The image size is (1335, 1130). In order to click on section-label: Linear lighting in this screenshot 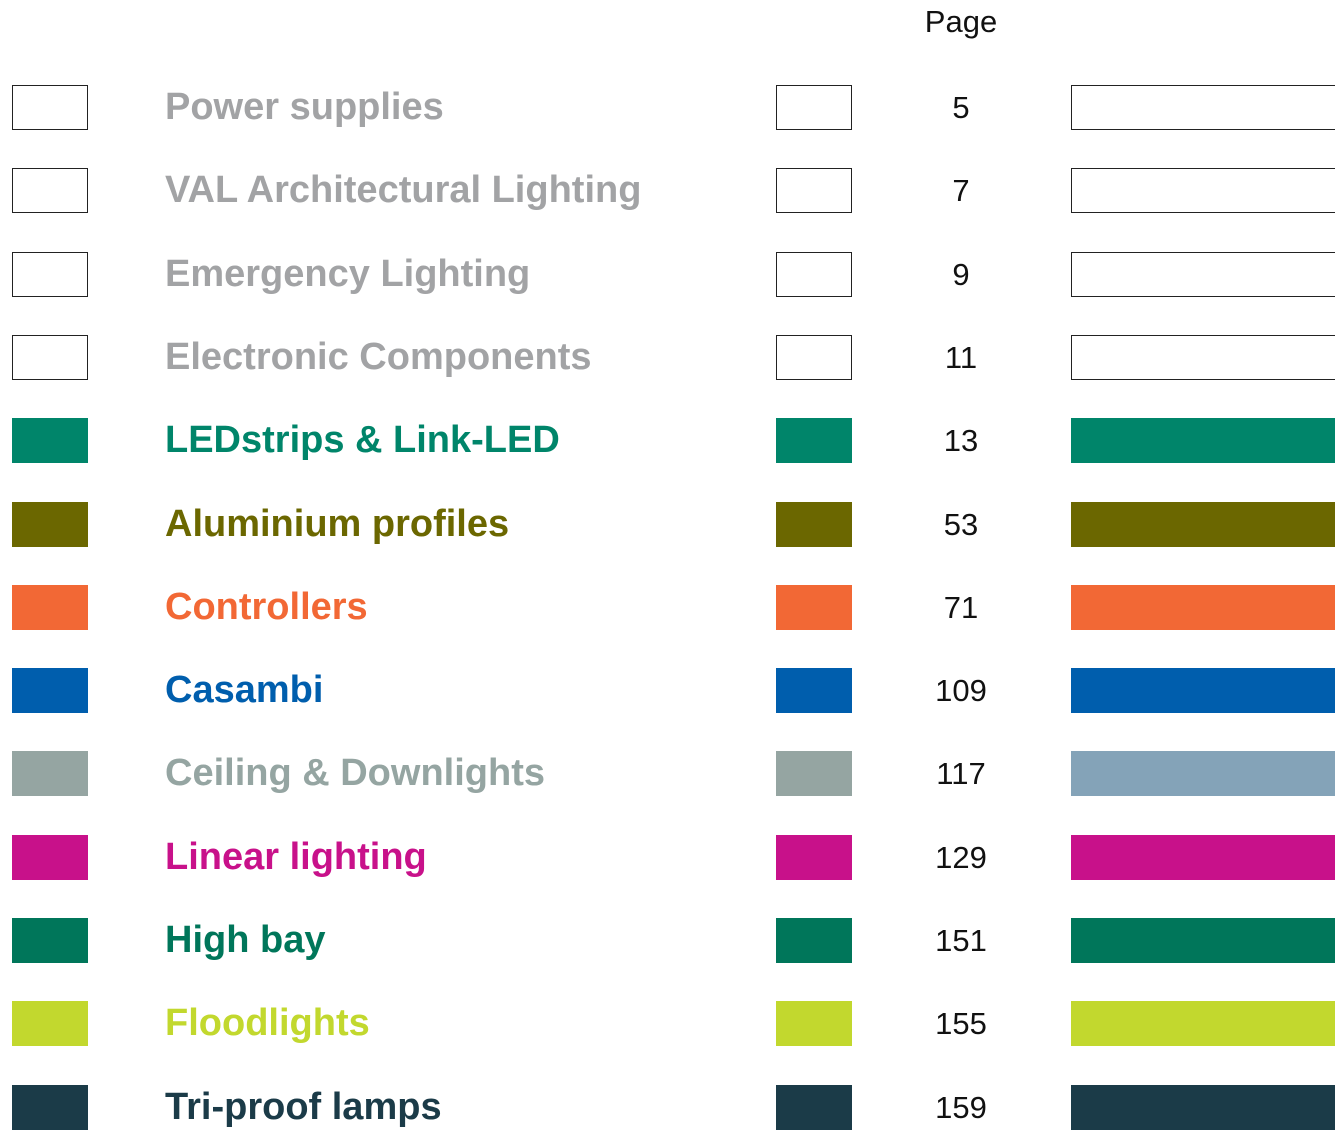, I will do `click(296, 856)`.